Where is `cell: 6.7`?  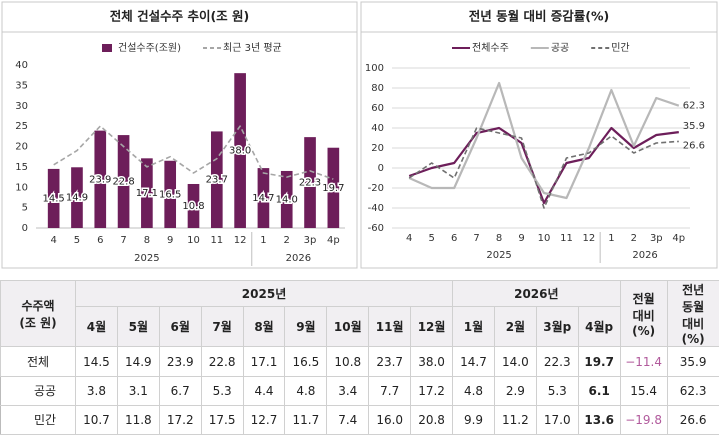
cell: 6.7 is located at coordinates (180, 390).